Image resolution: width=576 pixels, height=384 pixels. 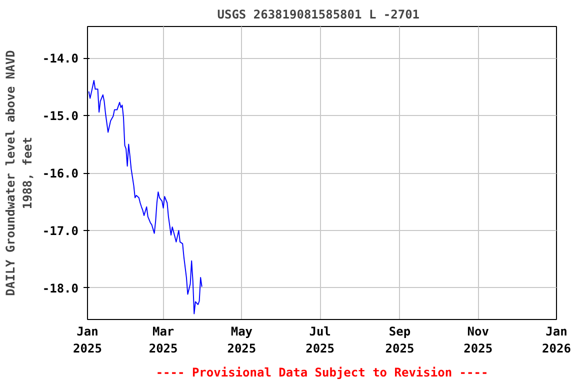 What do you see at coordinates (60, 231) in the screenshot?
I see `y-tick-label: -17.0` at bounding box center [60, 231].